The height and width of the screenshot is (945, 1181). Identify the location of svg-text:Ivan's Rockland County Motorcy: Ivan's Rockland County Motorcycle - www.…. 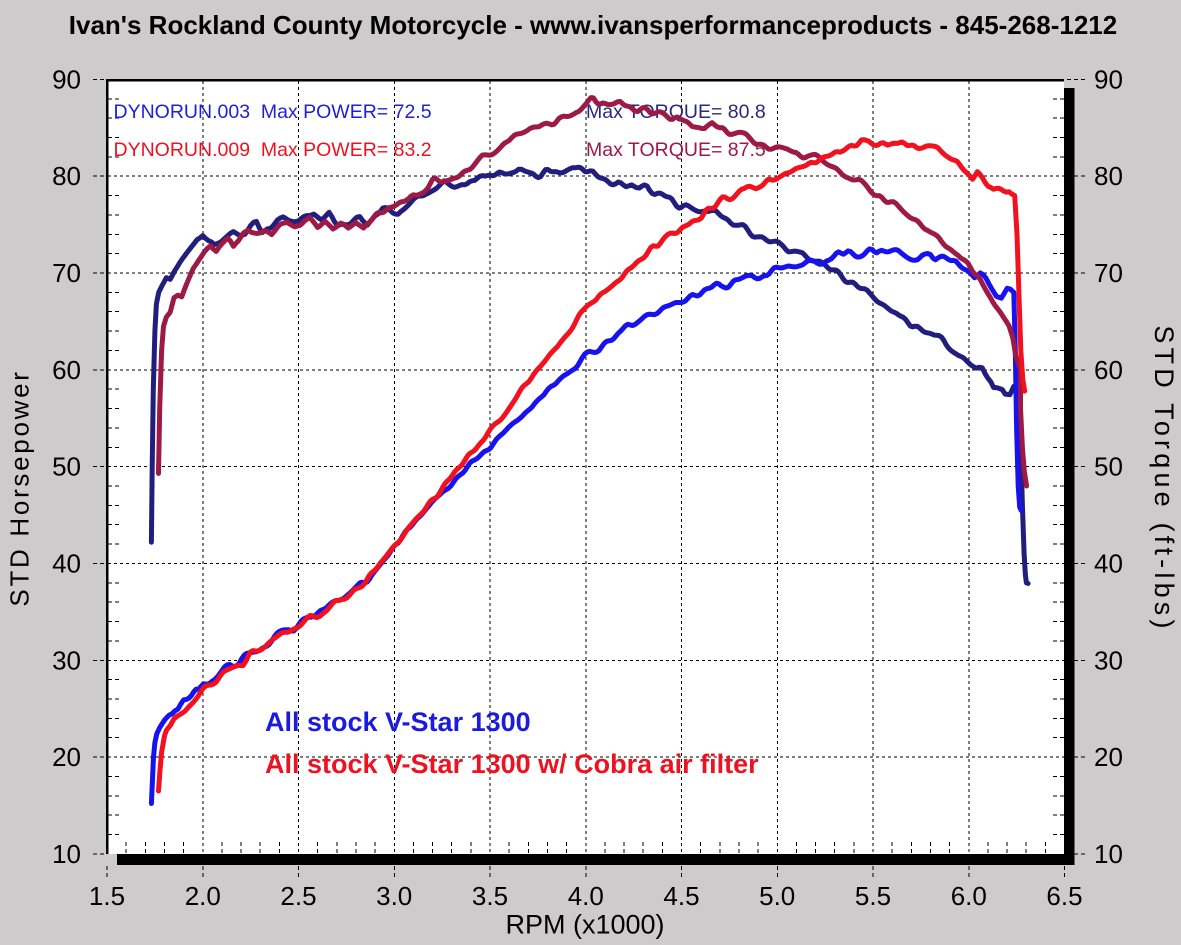
(593, 25).